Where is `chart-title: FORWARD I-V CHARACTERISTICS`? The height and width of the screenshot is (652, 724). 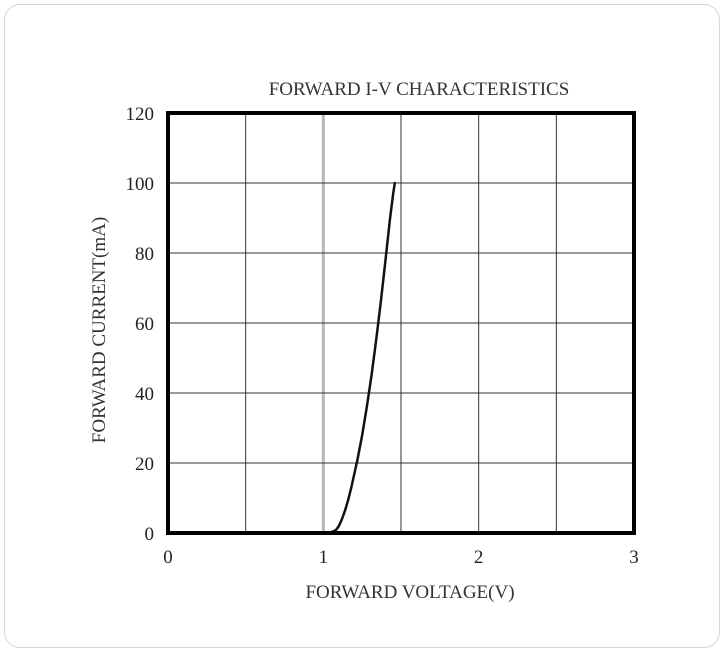 chart-title: FORWARD I-V CHARACTERISTICS is located at coordinates (419, 89).